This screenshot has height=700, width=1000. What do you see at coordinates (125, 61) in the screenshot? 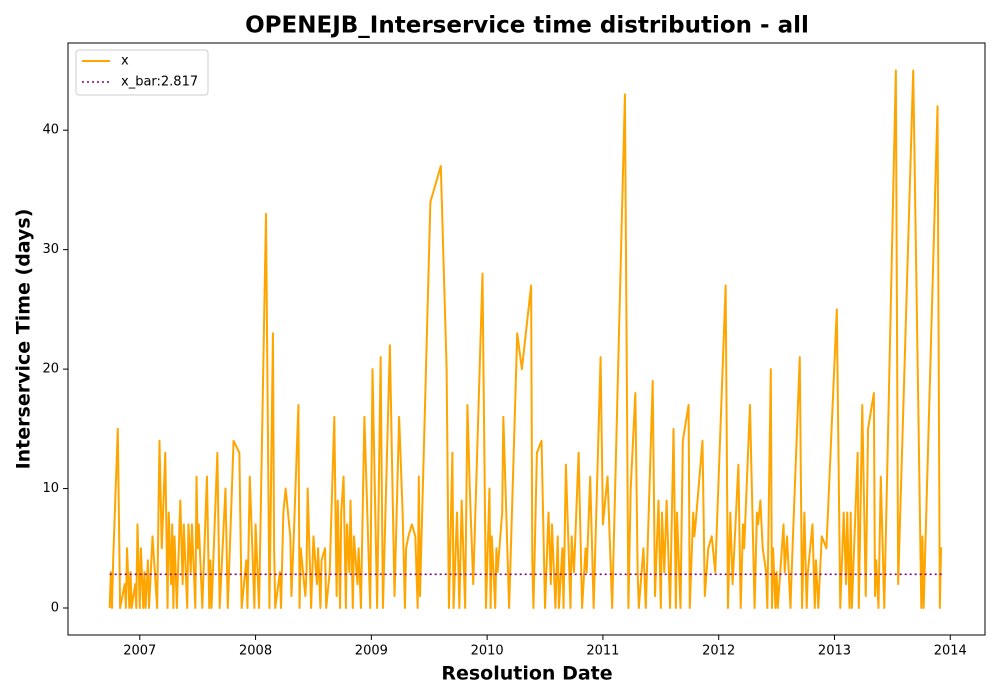
I see `legend-label: x` at bounding box center [125, 61].